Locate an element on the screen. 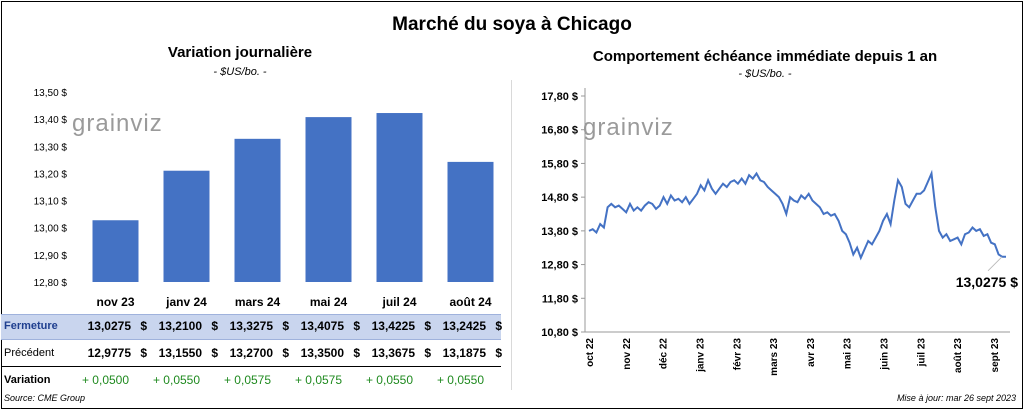  category-label: août 24 is located at coordinates (470, 302).